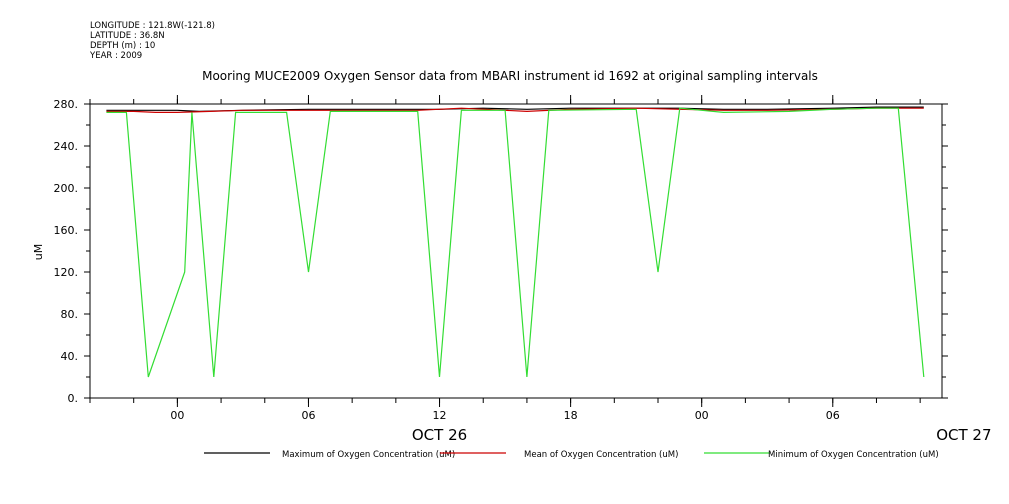  Describe the element at coordinates (439, 435) in the screenshot. I see `date-label: OCT 26` at that location.